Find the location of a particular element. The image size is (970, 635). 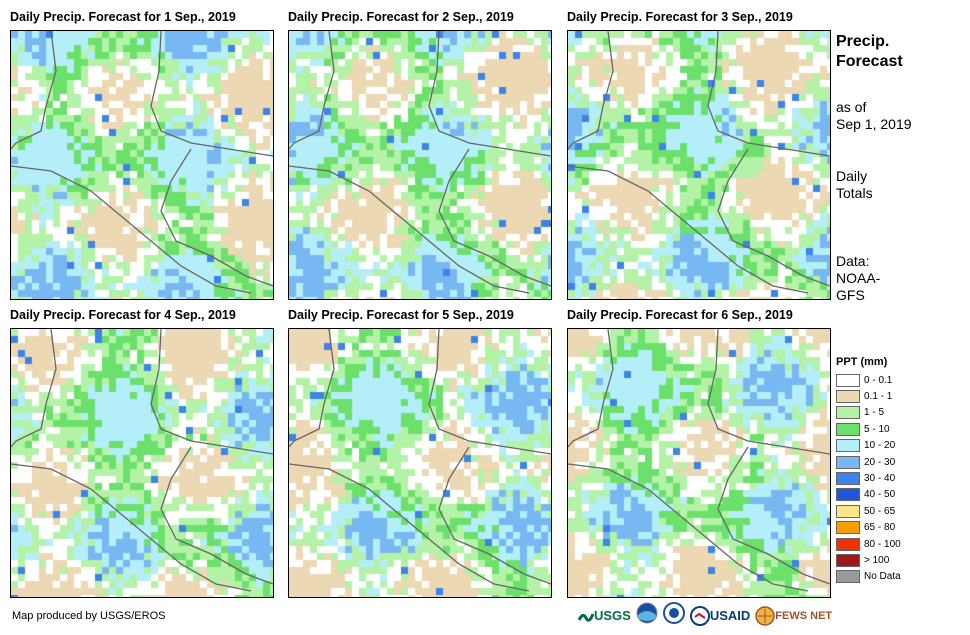

legend-item: No Data is located at coordinates (874, 577).